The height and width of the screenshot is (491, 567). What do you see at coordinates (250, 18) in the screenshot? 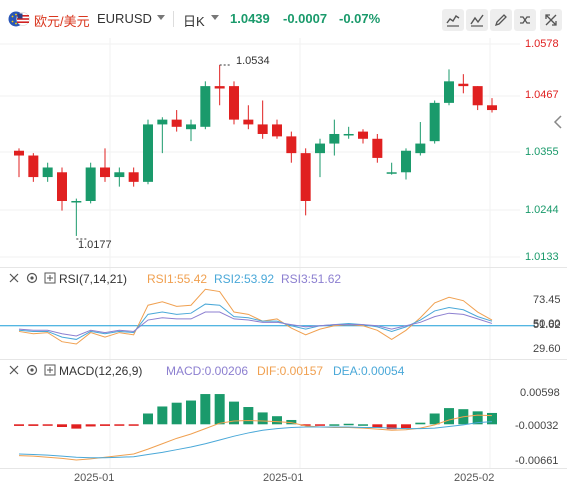
I see `current-price: 1.0439` at bounding box center [250, 18].